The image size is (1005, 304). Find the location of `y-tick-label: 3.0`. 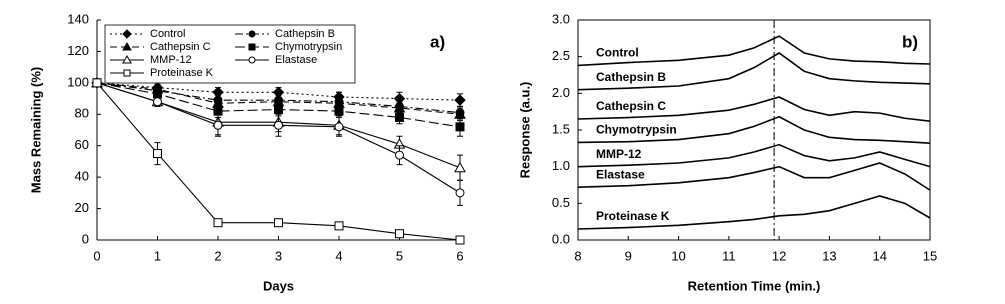

y-tick-label: 3.0 is located at coordinates (561, 18).